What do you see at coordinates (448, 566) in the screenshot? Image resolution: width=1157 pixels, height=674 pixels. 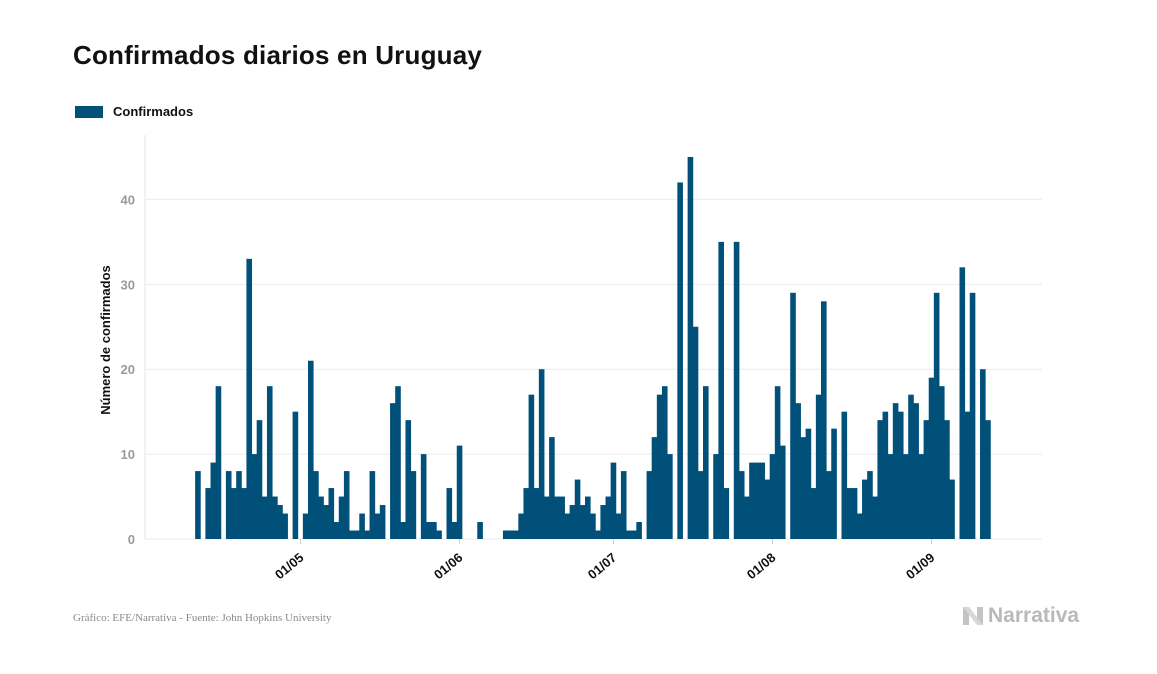 I see `x-tick-label: 01/06` at bounding box center [448, 566].